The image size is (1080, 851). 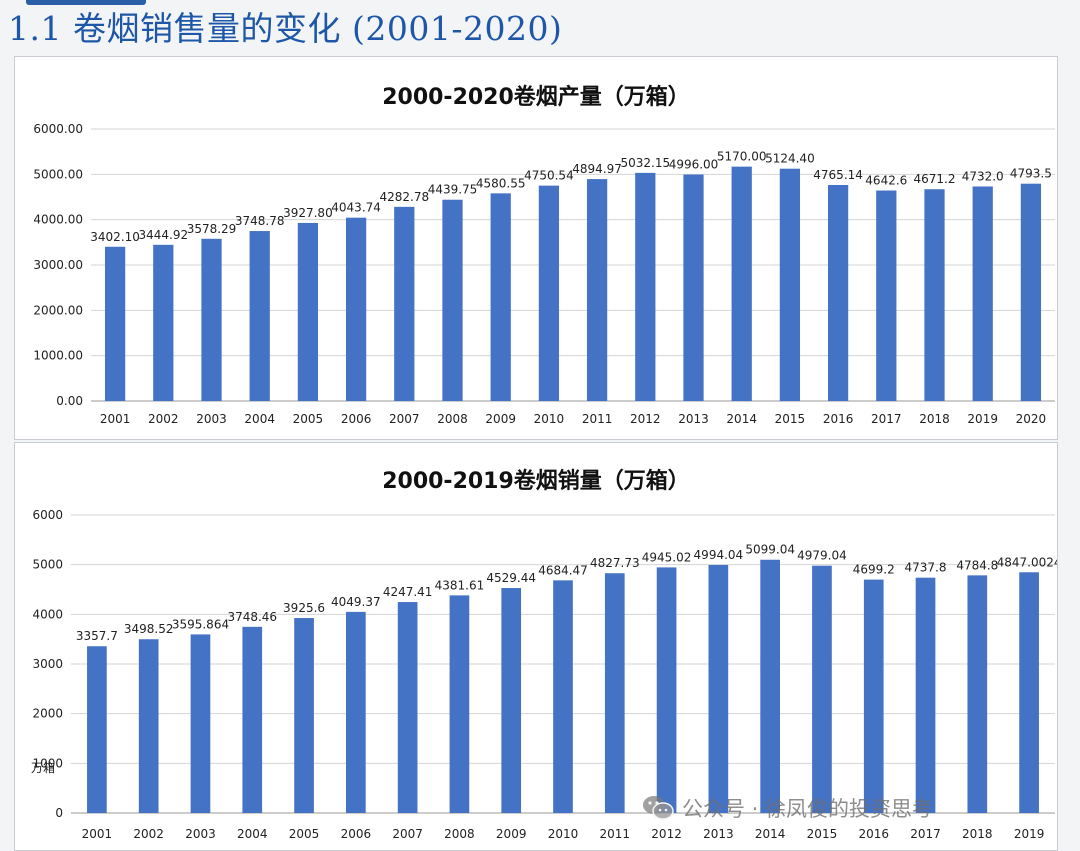 What do you see at coordinates (47, 714) in the screenshot?
I see `y-tick-label: 2000` at bounding box center [47, 714].